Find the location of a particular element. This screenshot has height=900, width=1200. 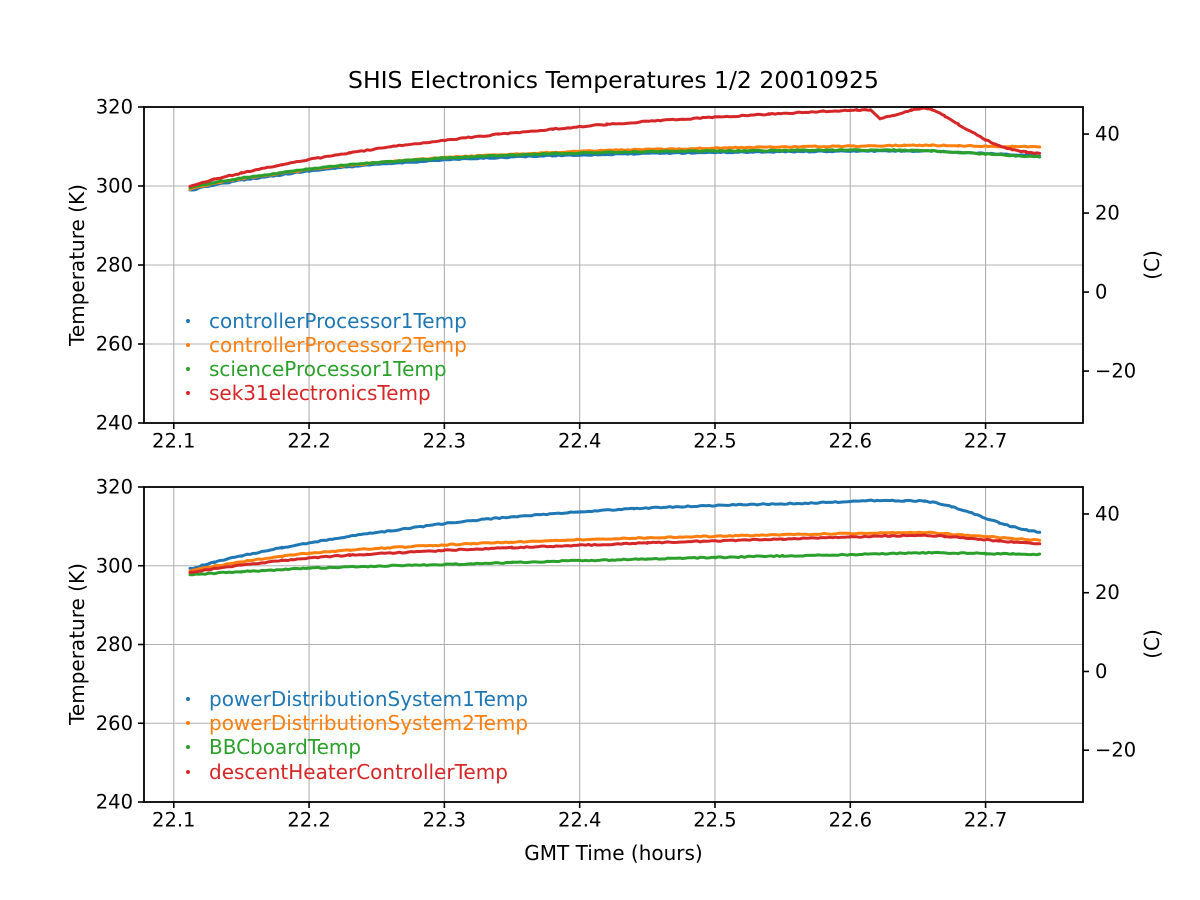

series-line-powerDistributionSystem2Temp is located at coordinates (615, 551).